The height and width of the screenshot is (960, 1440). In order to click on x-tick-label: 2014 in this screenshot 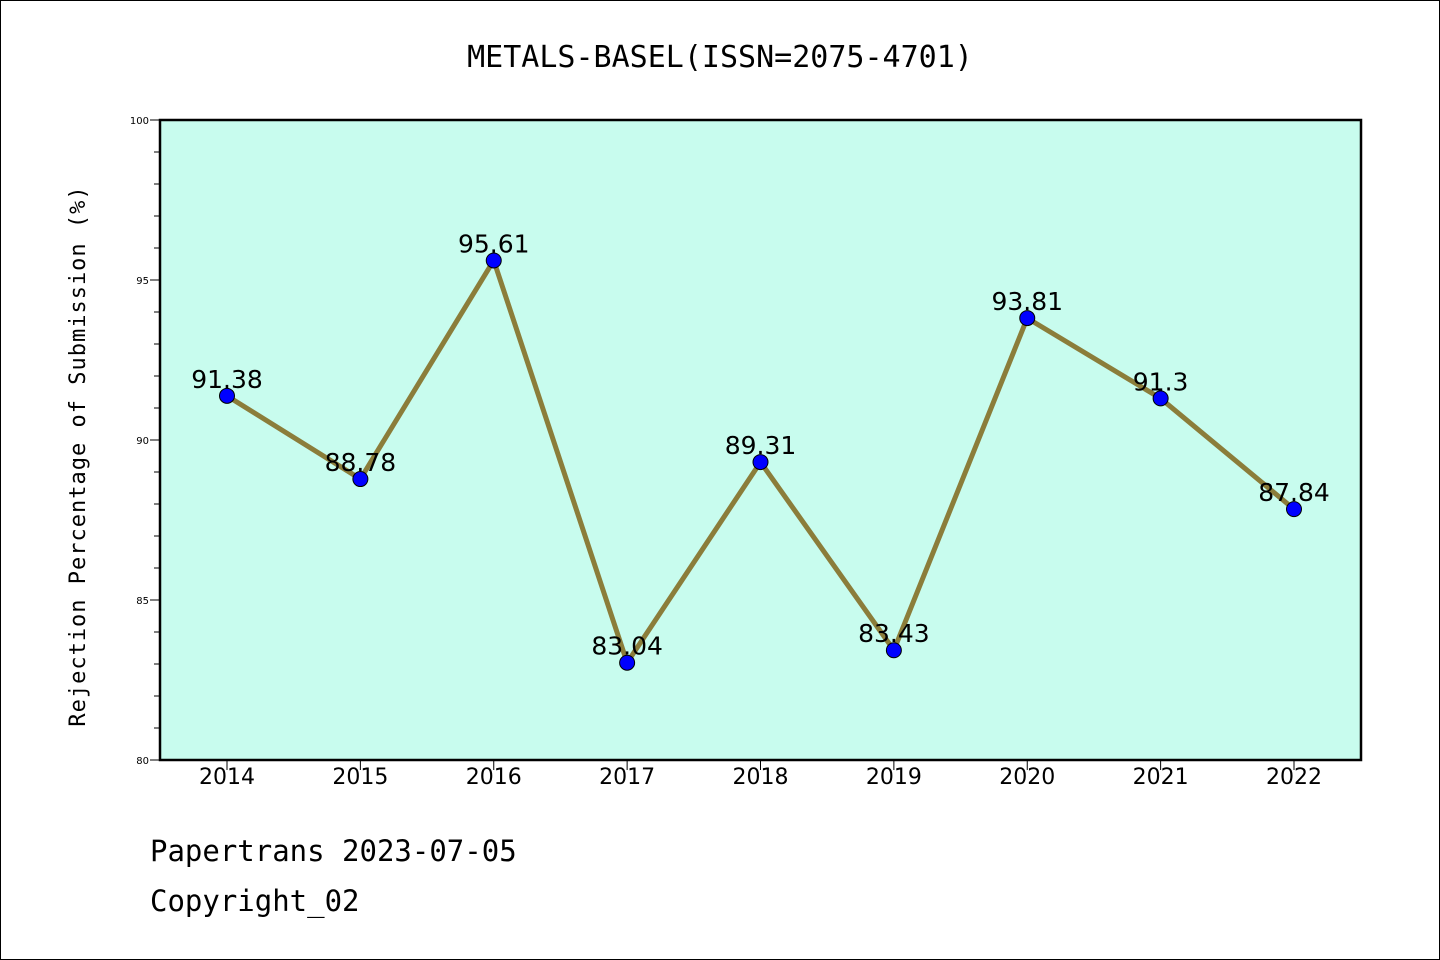, I will do `click(227, 777)`.